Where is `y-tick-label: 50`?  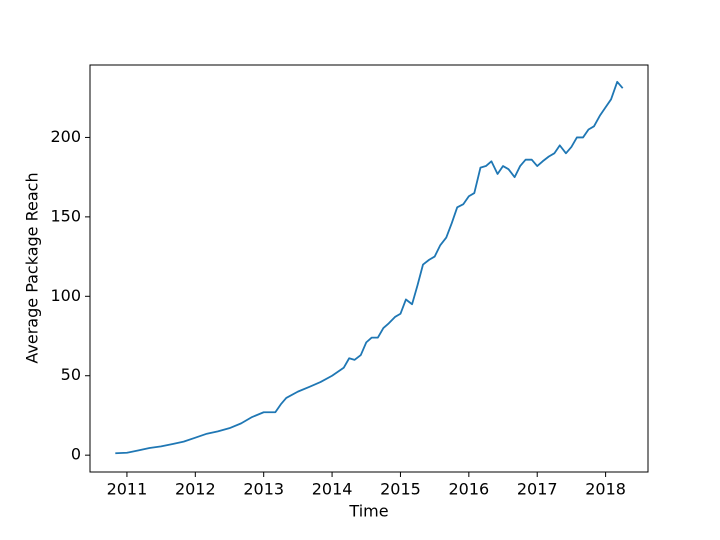 y-tick-label: 50 is located at coordinates (71, 374).